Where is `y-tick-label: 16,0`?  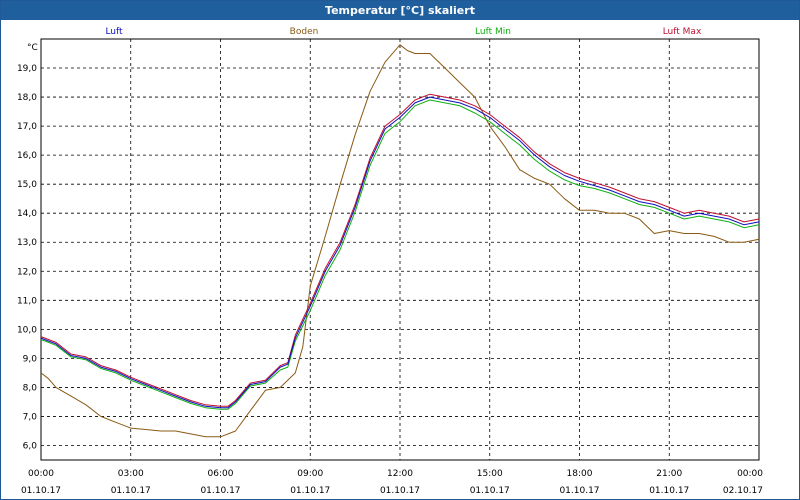 y-tick-label: 16,0 is located at coordinates (27, 156).